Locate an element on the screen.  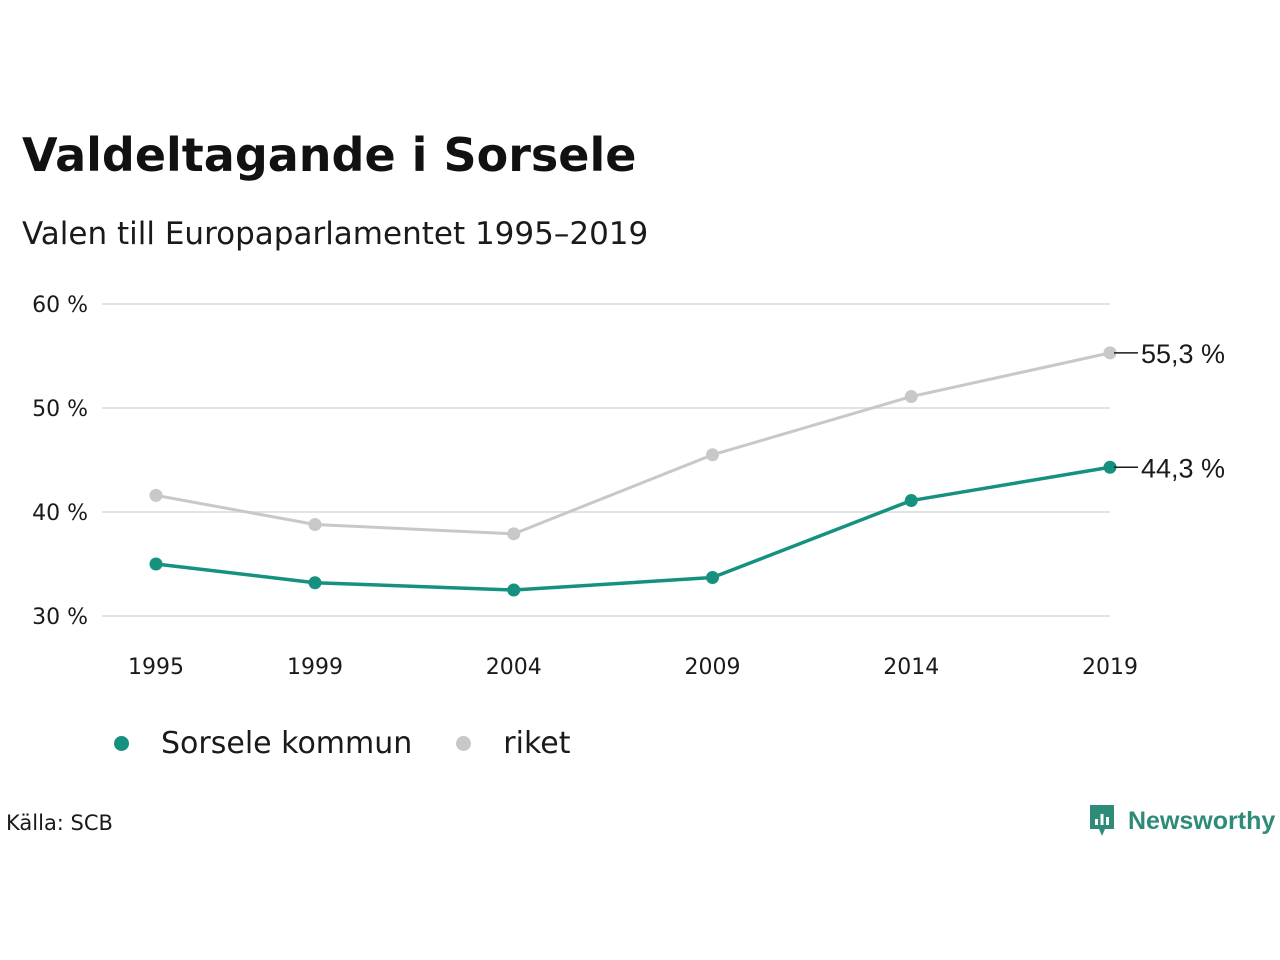
end-label-sorsele: 44,3 % is located at coordinates (1183, 468).